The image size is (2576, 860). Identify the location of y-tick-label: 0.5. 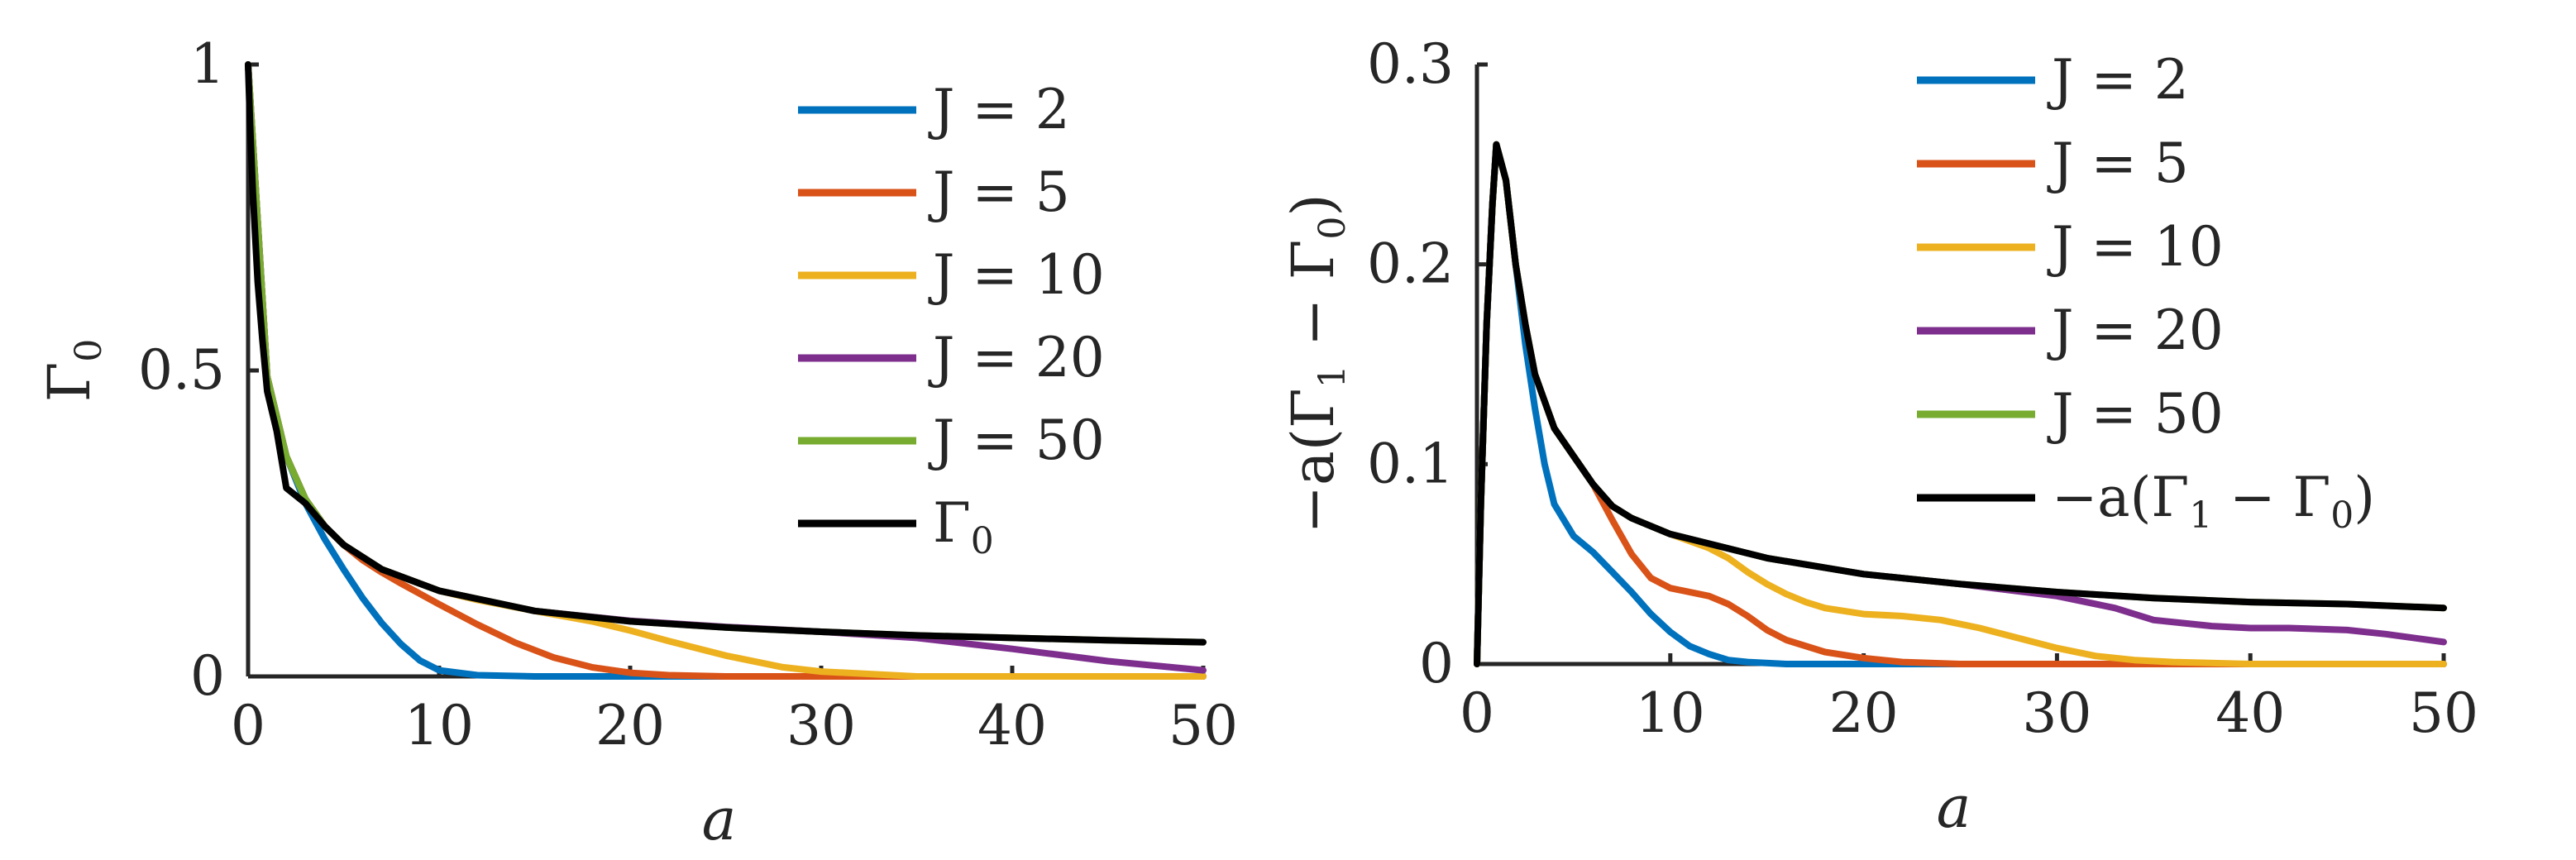
(181, 370).